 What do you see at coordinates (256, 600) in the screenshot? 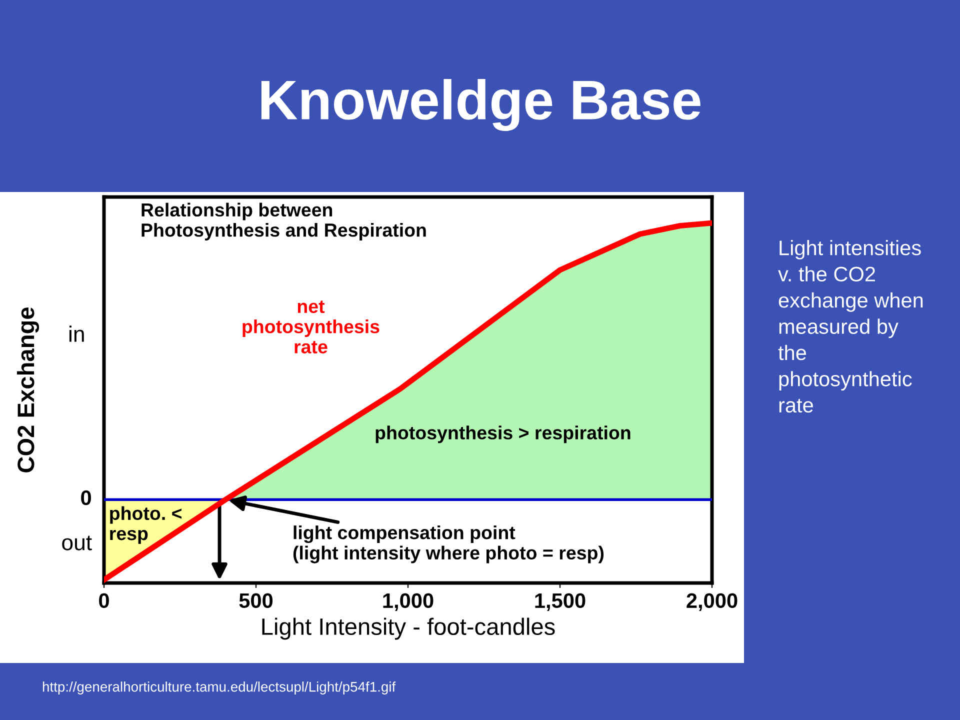
I see `x-tick-label: 500` at bounding box center [256, 600].